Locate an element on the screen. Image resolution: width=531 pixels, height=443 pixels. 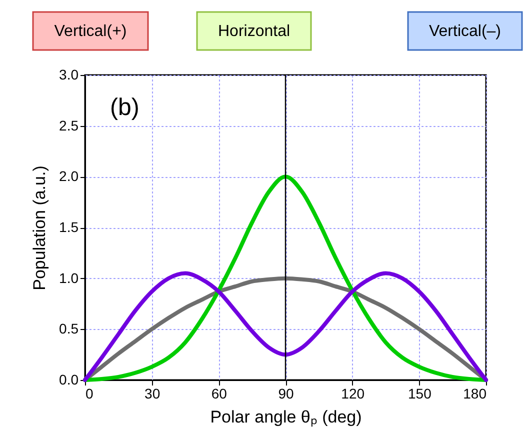
y-tick-label: 1.5 is located at coordinates (69, 227).